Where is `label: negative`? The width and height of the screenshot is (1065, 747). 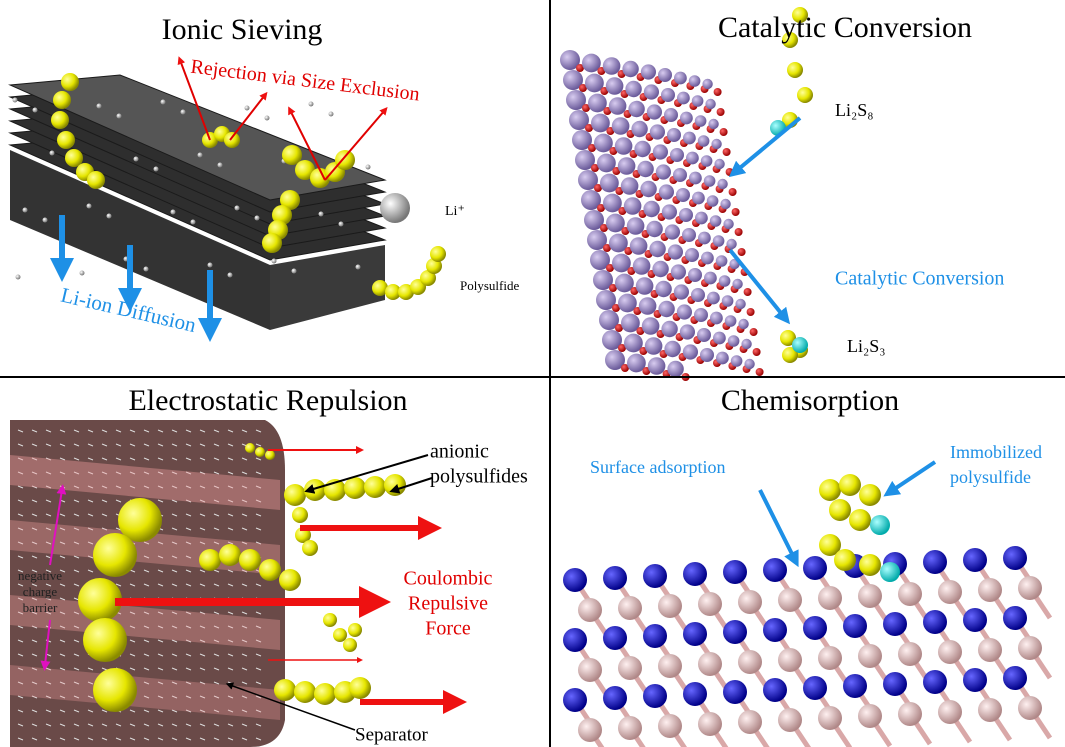 label: negative is located at coordinates (40, 575).